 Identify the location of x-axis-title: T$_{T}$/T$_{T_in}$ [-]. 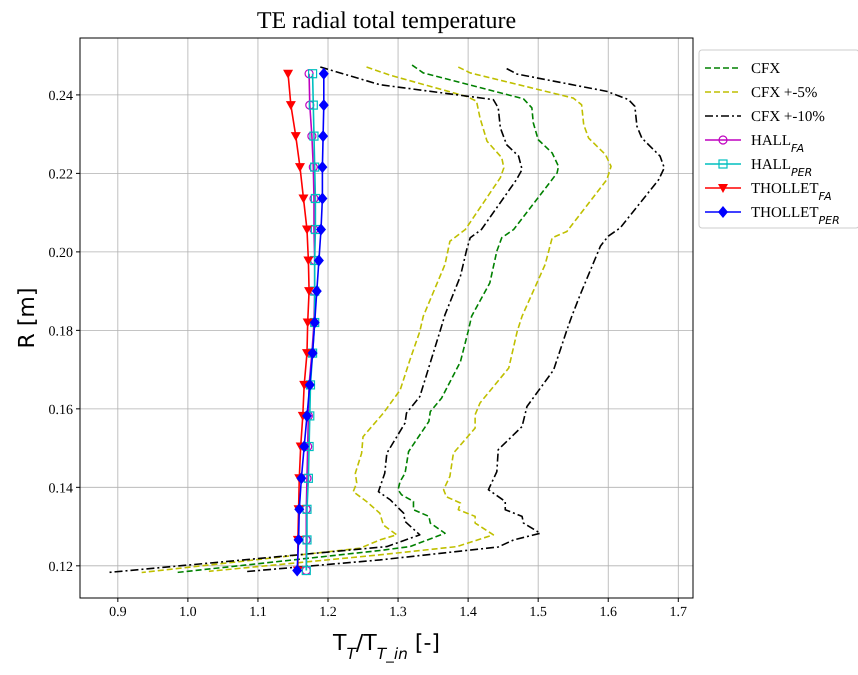
(386, 647).